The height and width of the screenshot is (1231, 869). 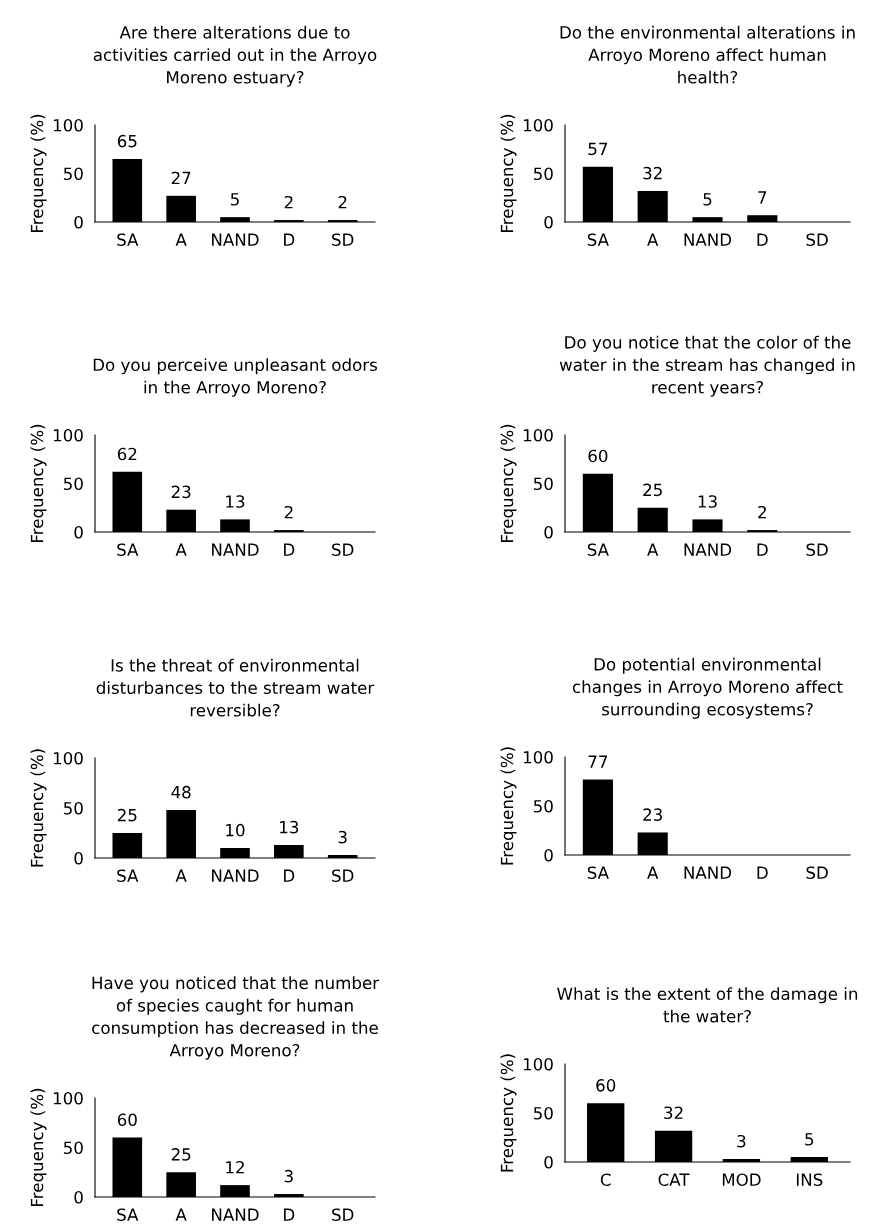 I want to click on x-tick-label: MOD, so click(x=741, y=1180).